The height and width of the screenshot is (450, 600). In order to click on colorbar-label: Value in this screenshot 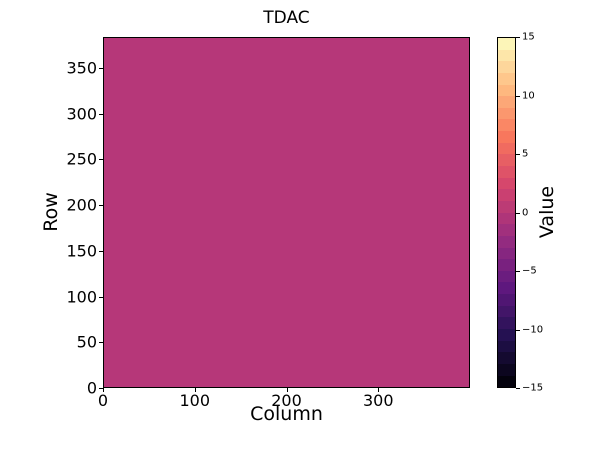, I will do `click(547, 212)`.